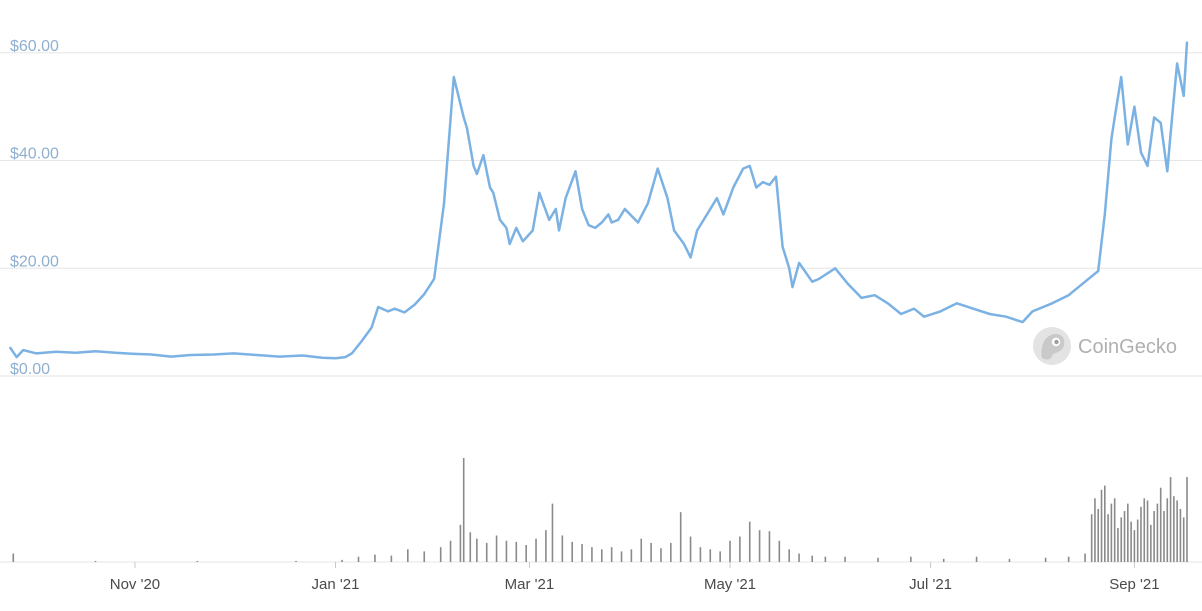 The height and width of the screenshot is (611, 1202). Describe the element at coordinates (1052, 346) in the screenshot. I see `gecko-logo-icon` at that location.